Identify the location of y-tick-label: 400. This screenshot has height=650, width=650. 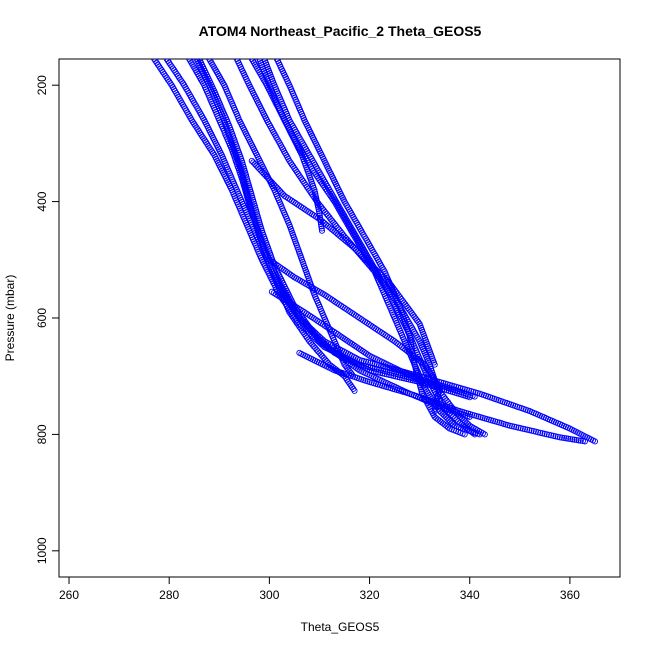
(42, 201).